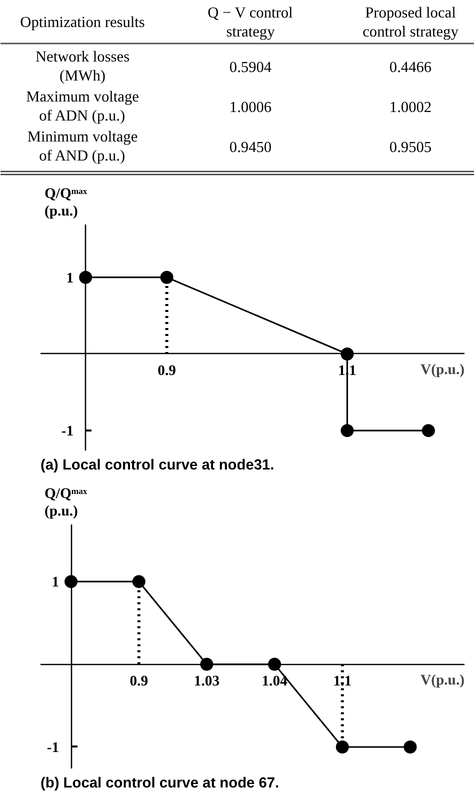  Describe the element at coordinates (82, 146) in the screenshot. I see `category-label: Minimum voltage of AND (p.u.)` at that location.